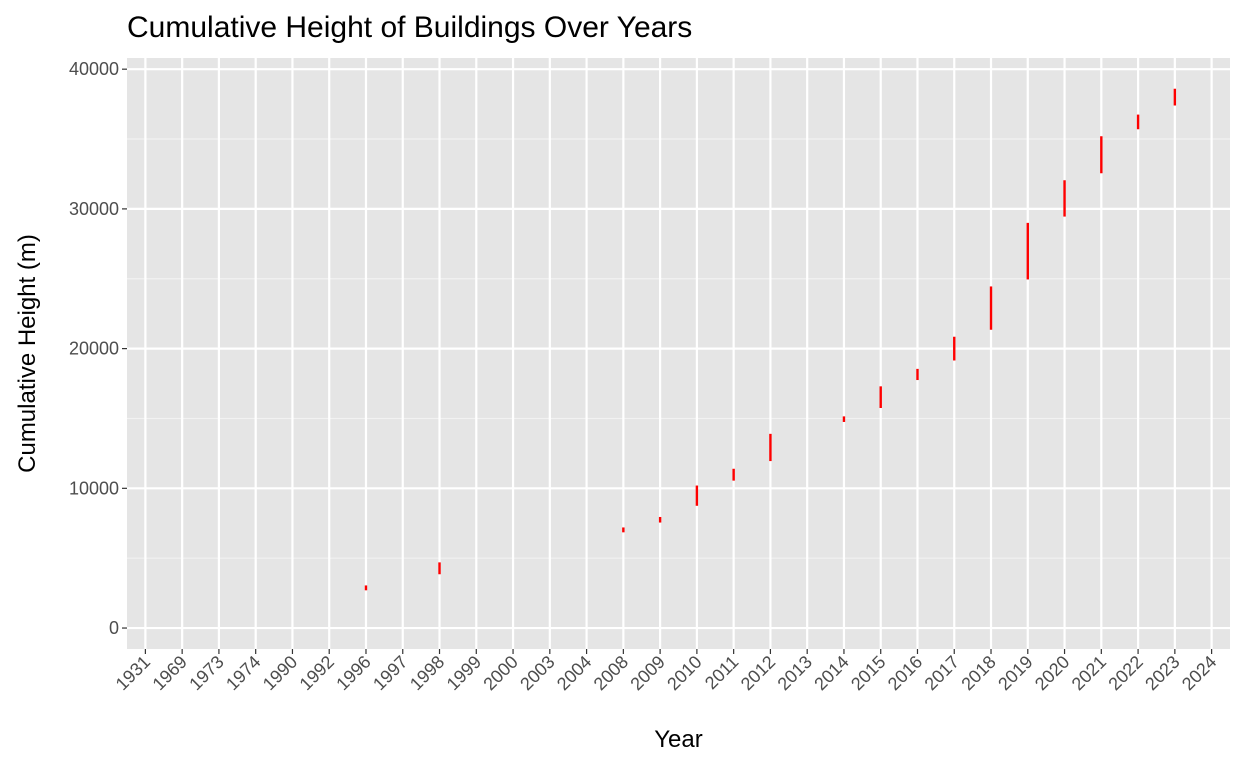  Describe the element at coordinates (280, 673) in the screenshot. I see `x-tick-label: 1990` at that location.